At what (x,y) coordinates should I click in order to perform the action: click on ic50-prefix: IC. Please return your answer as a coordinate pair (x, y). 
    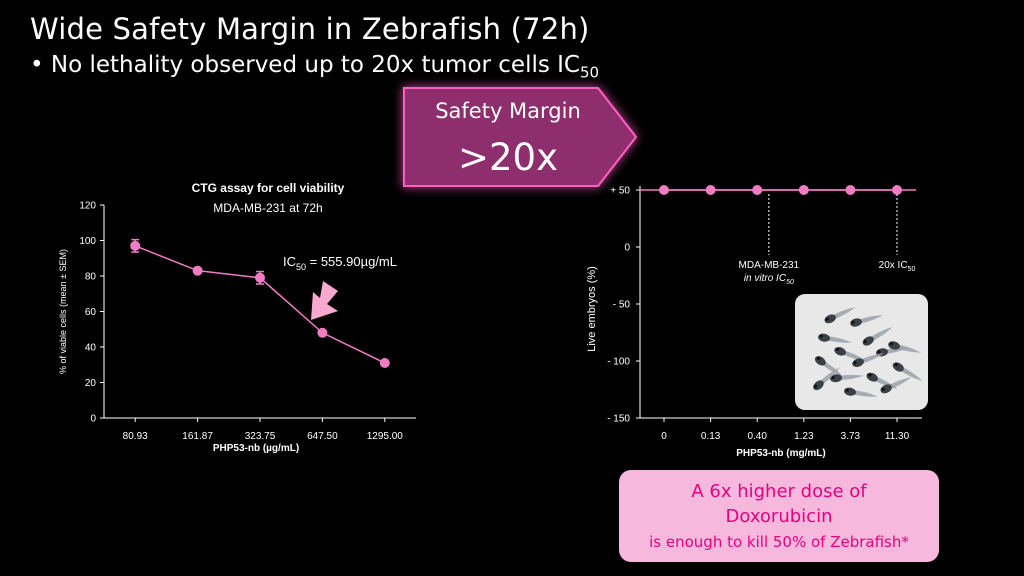
    Looking at the image, I should click on (289, 261).